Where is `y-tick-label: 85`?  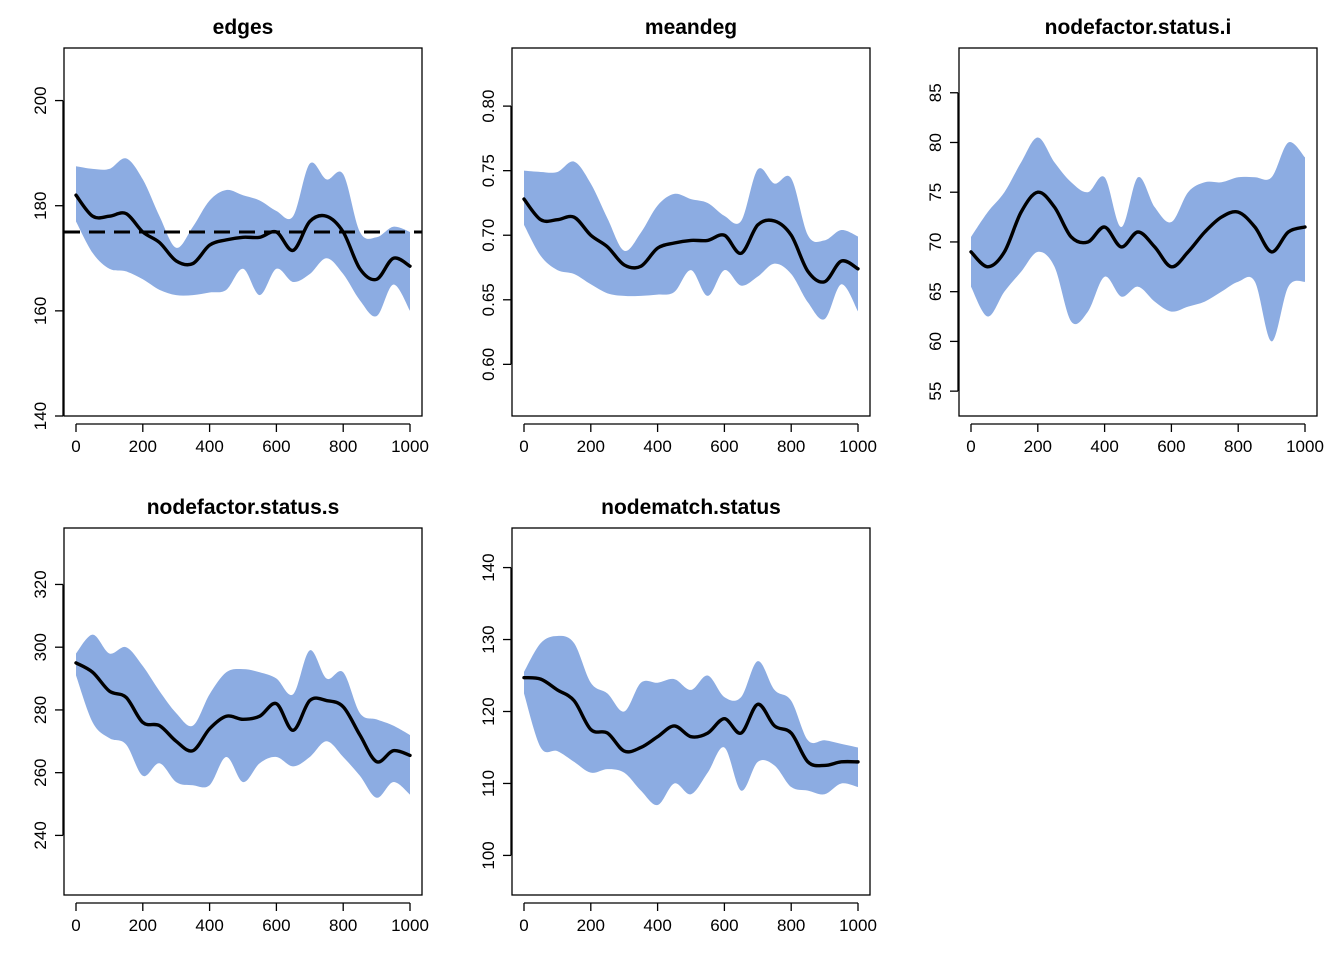 y-tick-label: 85 is located at coordinates (935, 92).